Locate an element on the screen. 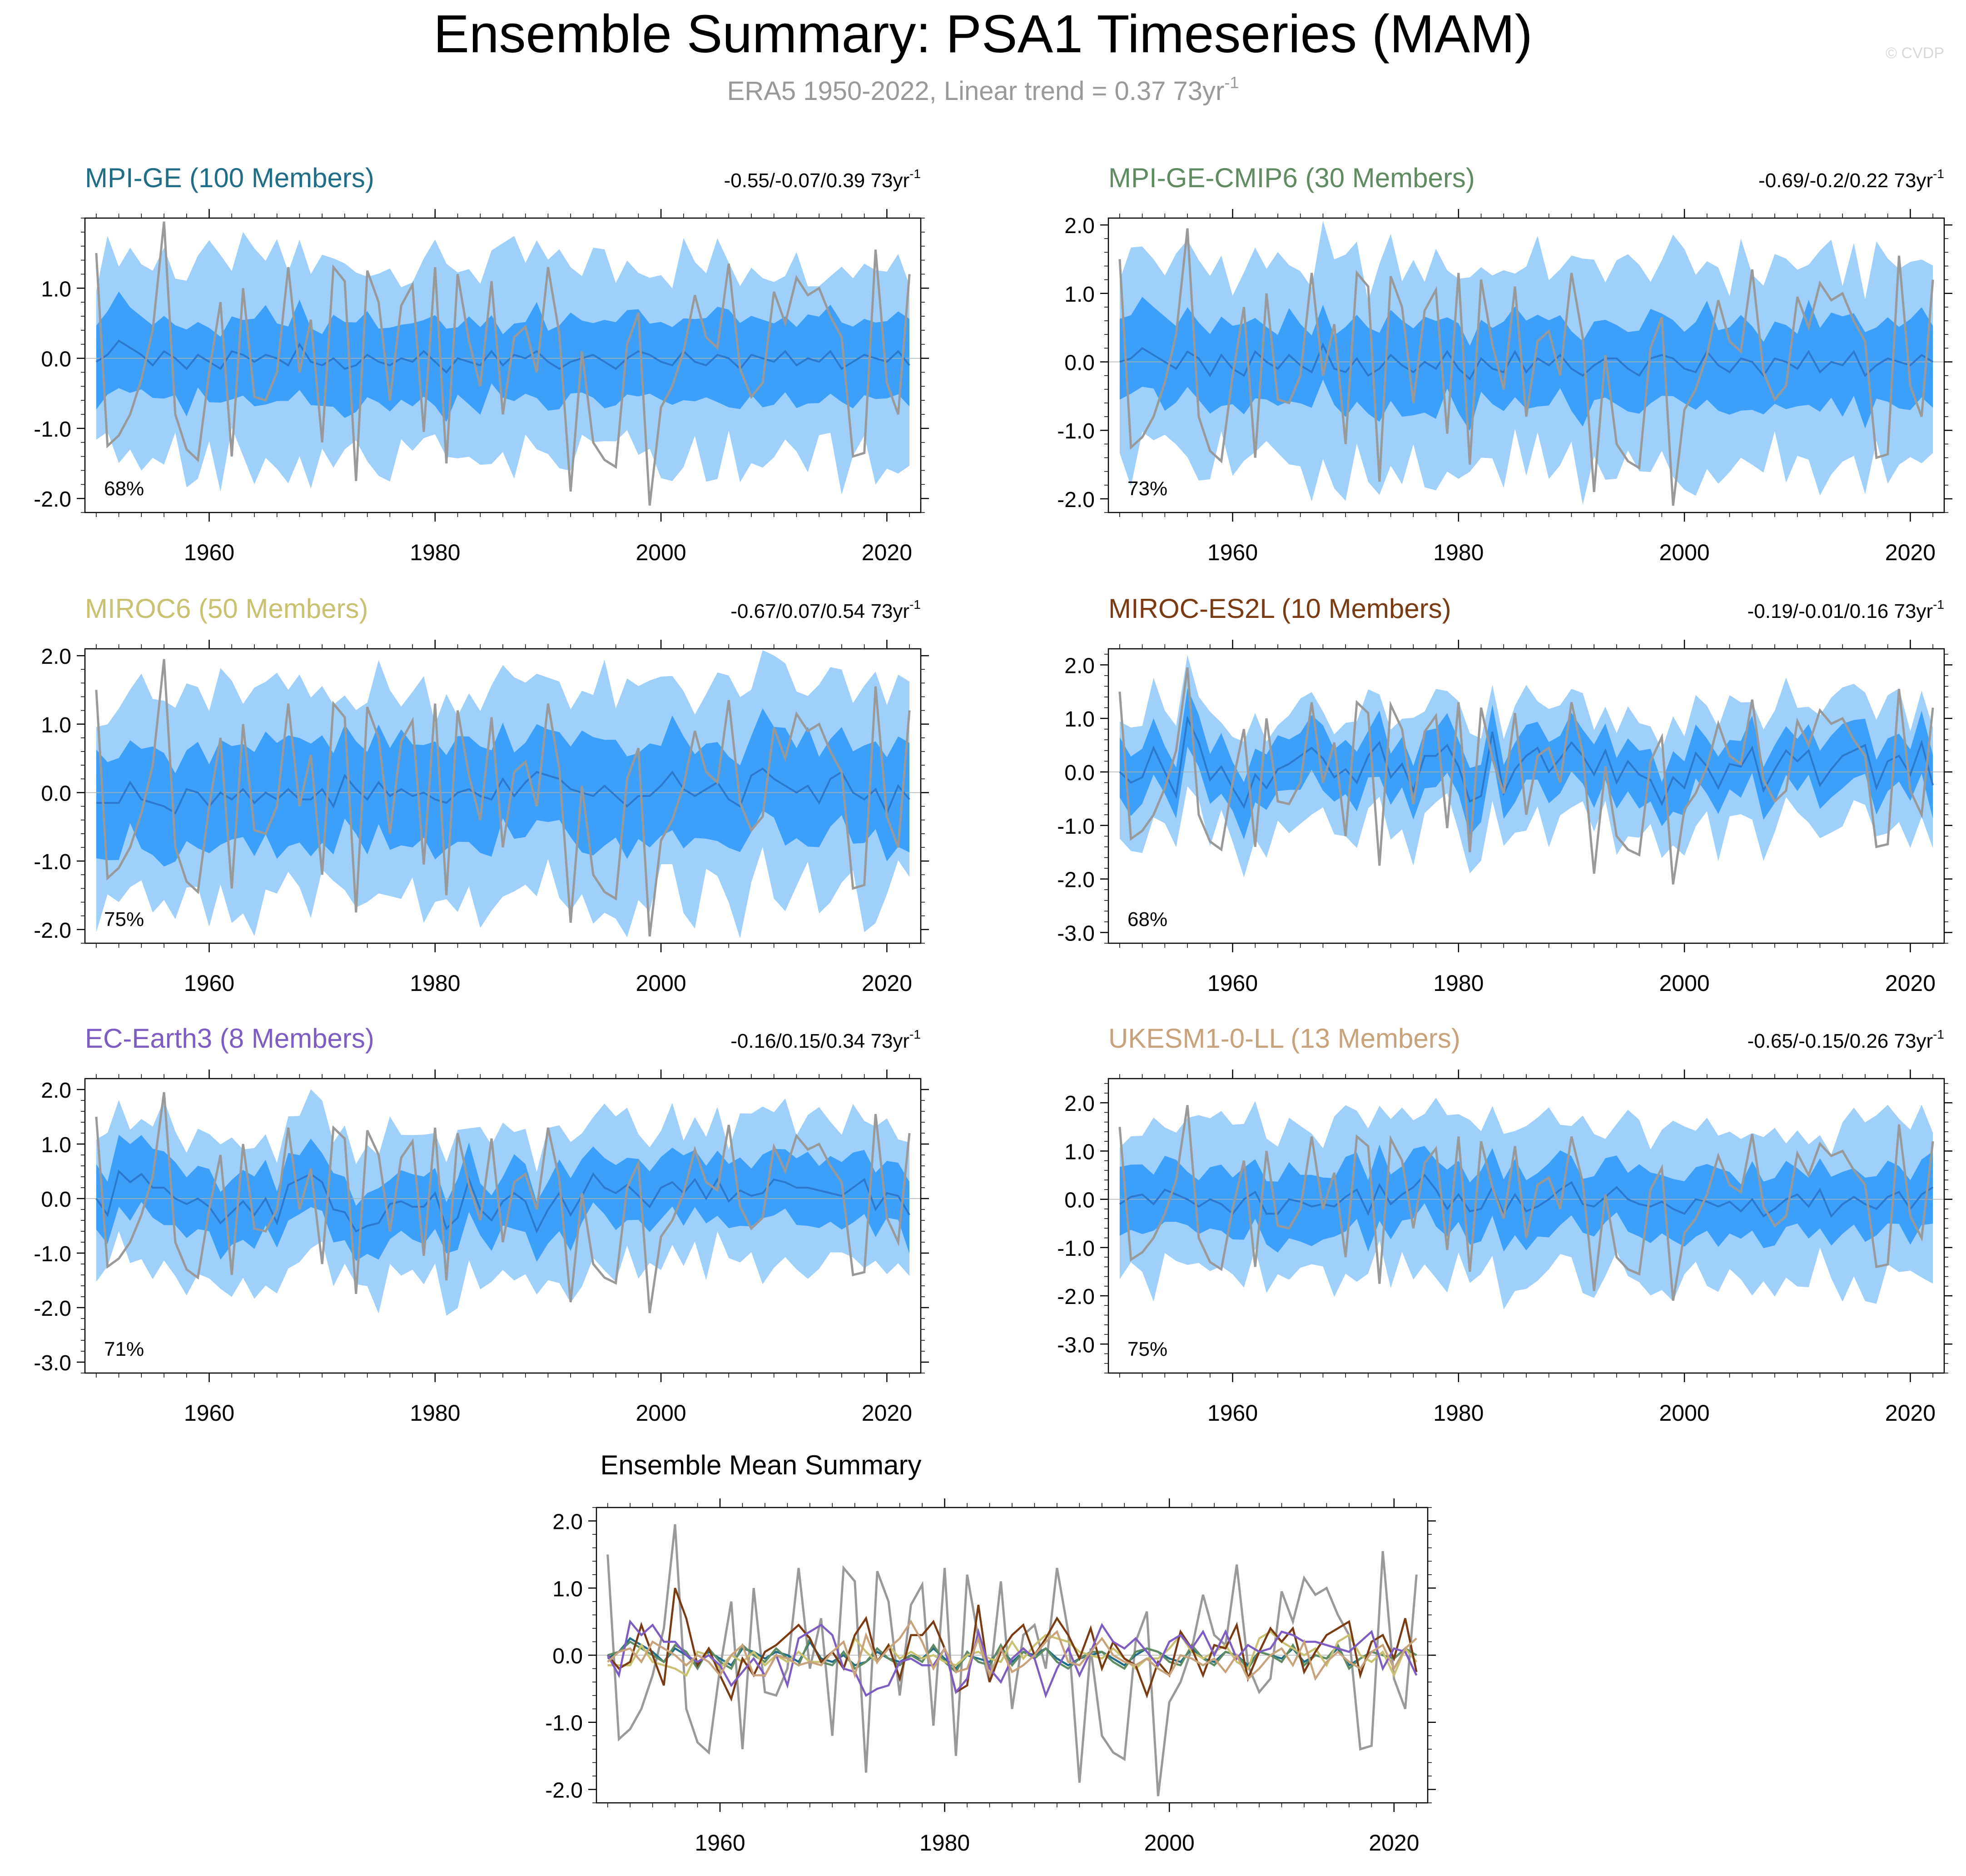 This screenshot has height=1876, width=1966. panel-mpi-ge-ytick-label: 0.0 is located at coordinates (56, 360).